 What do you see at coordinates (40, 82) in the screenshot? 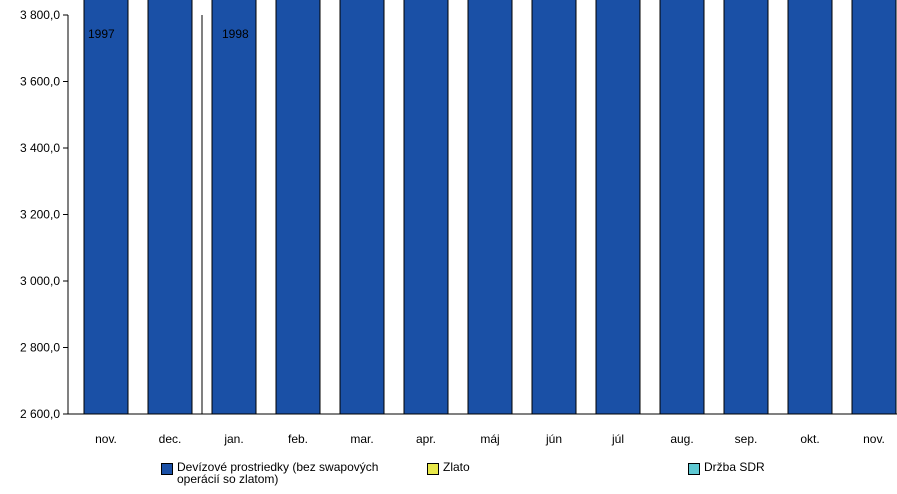
I see `y-tick-label: 3 600,0` at bounding box center [40, 82].